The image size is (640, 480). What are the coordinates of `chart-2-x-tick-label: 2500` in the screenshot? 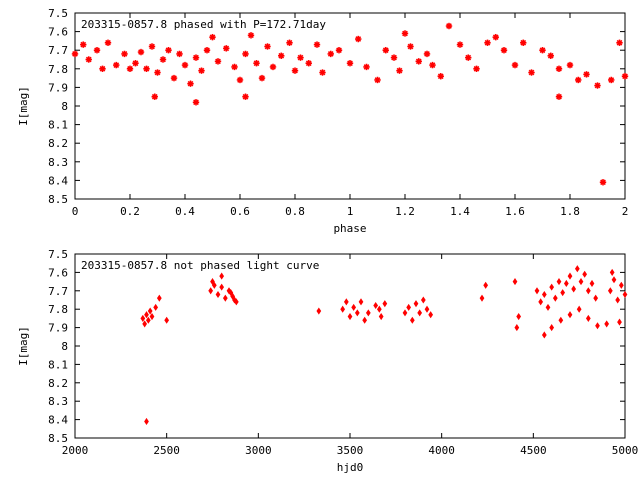 It's located at (166, 450).